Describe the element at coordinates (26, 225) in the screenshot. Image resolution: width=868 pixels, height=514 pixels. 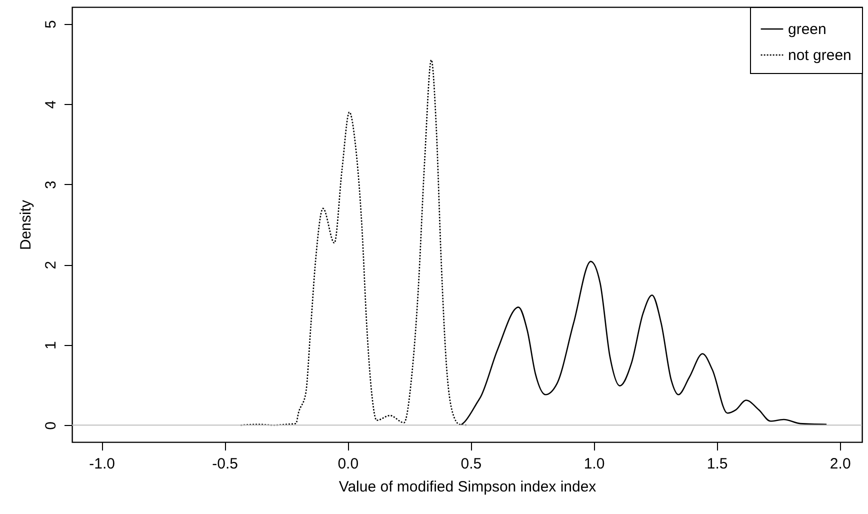
I see `y-axis-title: Density` at that location.